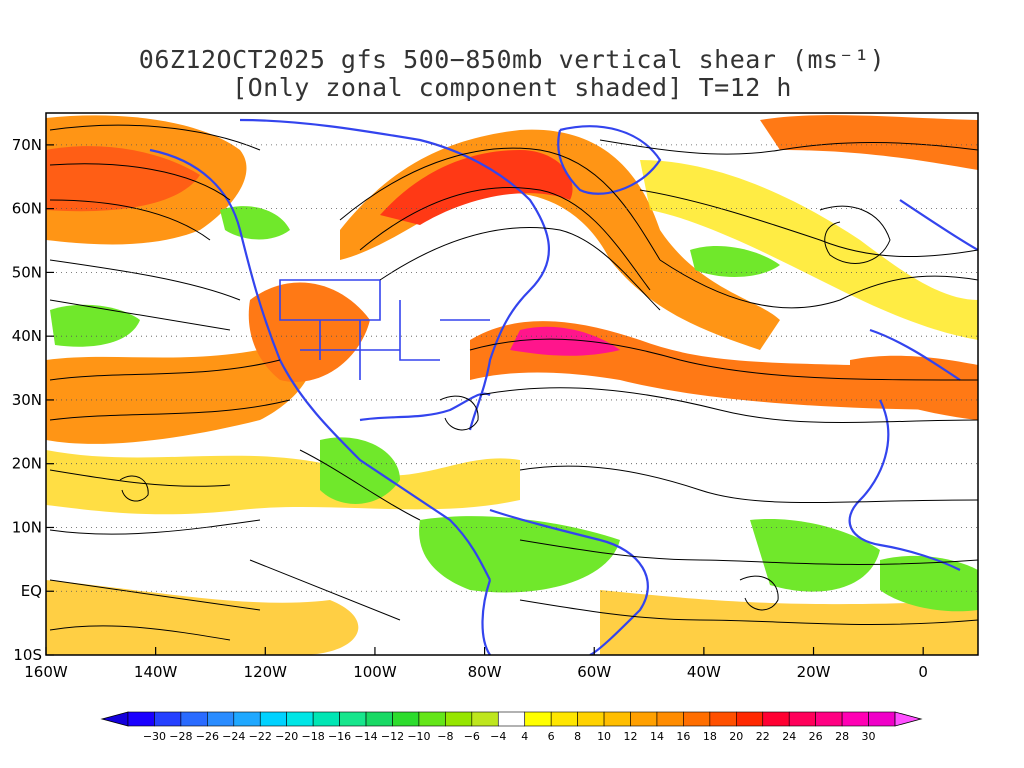 The image size is (1024, 768). Describe the element at coordinates (418, 736) in the screenshot. I see `colorbar-label: −10` at that location.